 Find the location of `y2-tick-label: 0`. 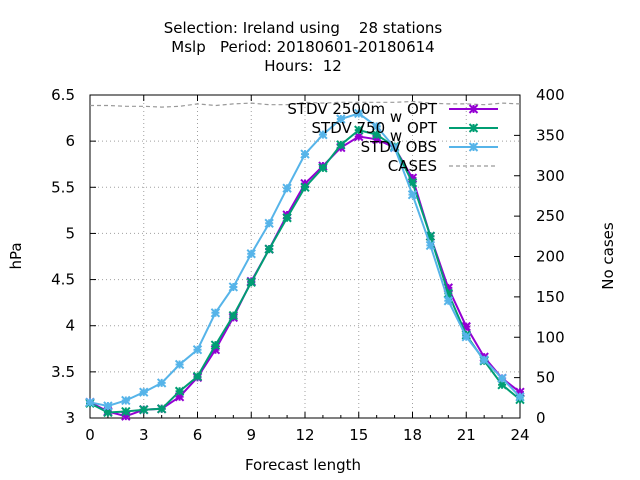

y2-tick-label: 0 is located at coordinates (541, 418).